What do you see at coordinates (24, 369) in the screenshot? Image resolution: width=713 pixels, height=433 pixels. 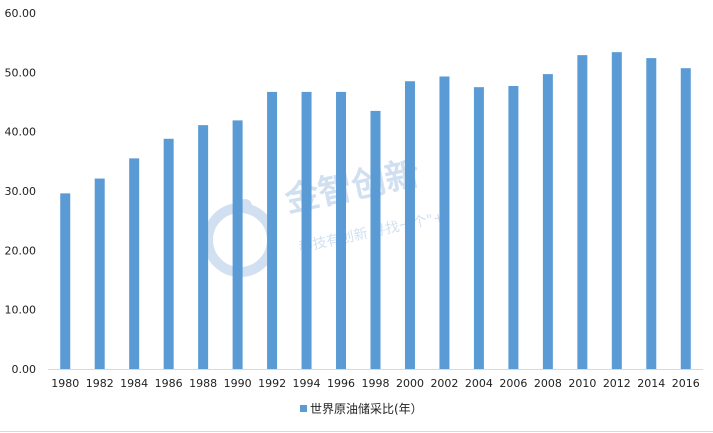 I see `y-tick-label: 0.00` at bounding box center [24, 369].